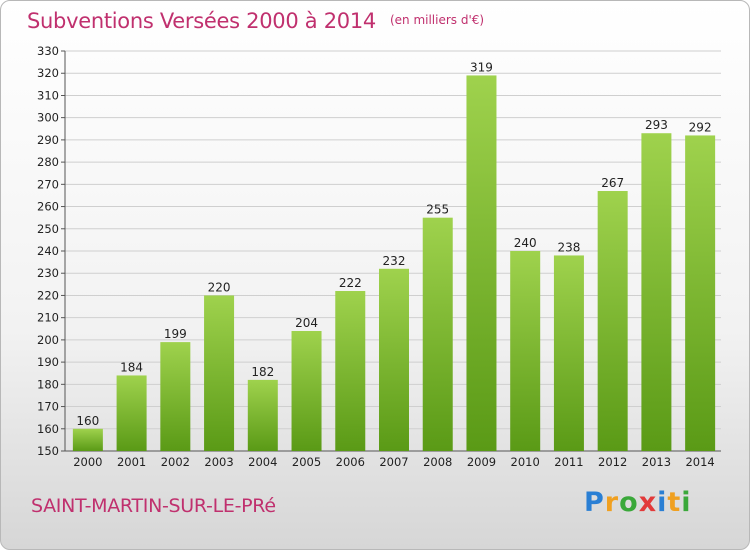  Describe the element at coordinates (594, 502) in the screenshot. I see `logo-letter: P` at that location.